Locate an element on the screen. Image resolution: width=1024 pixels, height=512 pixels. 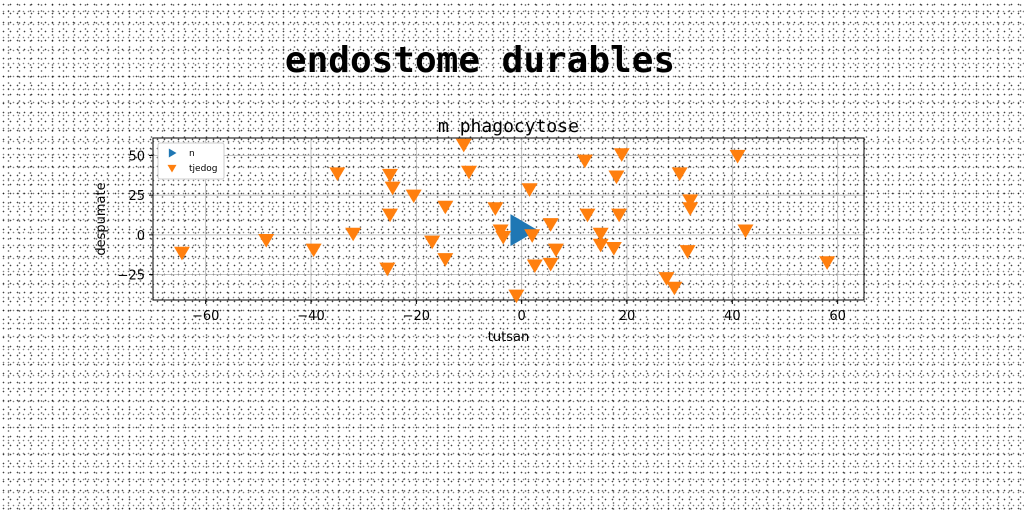
x-tick-label: 20 is located at coordinates (627, 316).